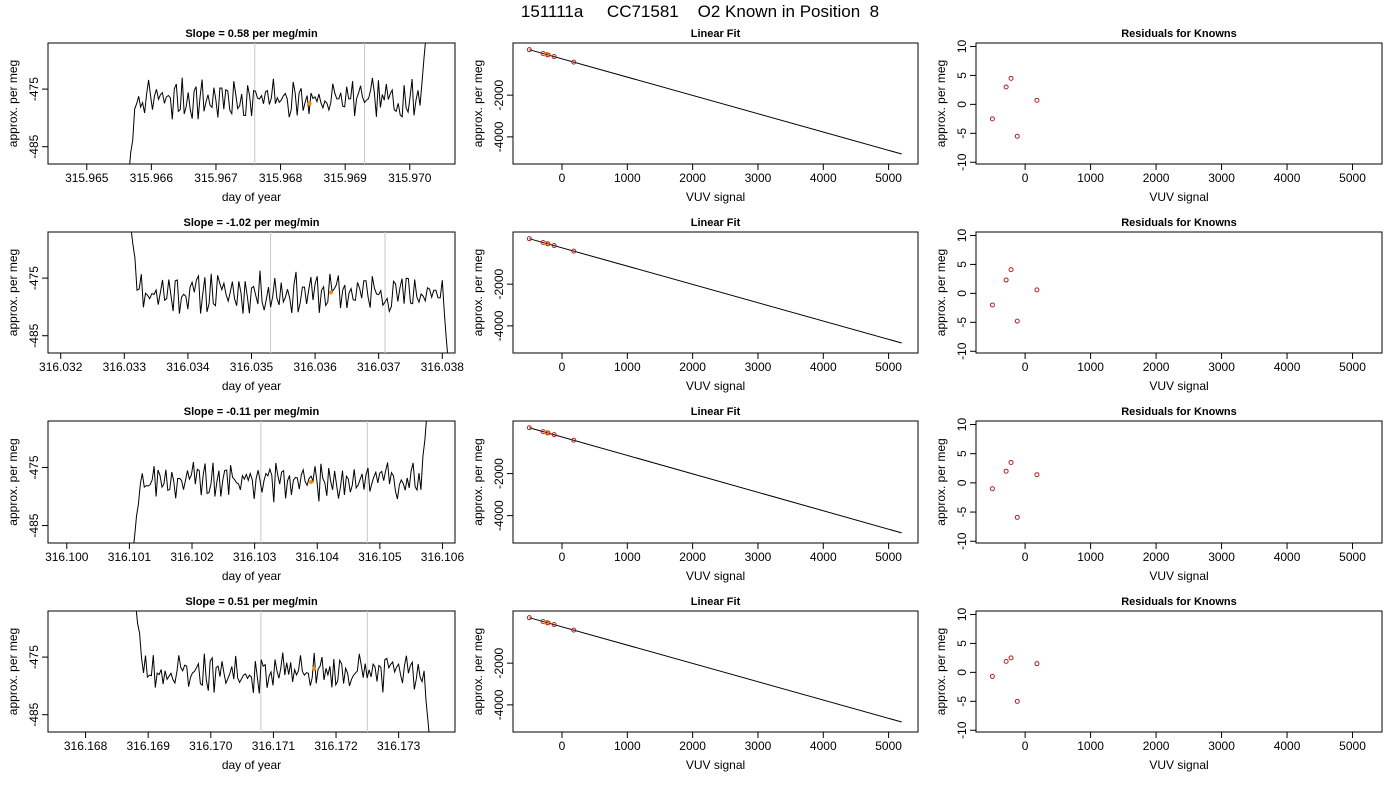 This screenshot has width=1400, height=800. I want to click on fit-line, so click(715, 291).